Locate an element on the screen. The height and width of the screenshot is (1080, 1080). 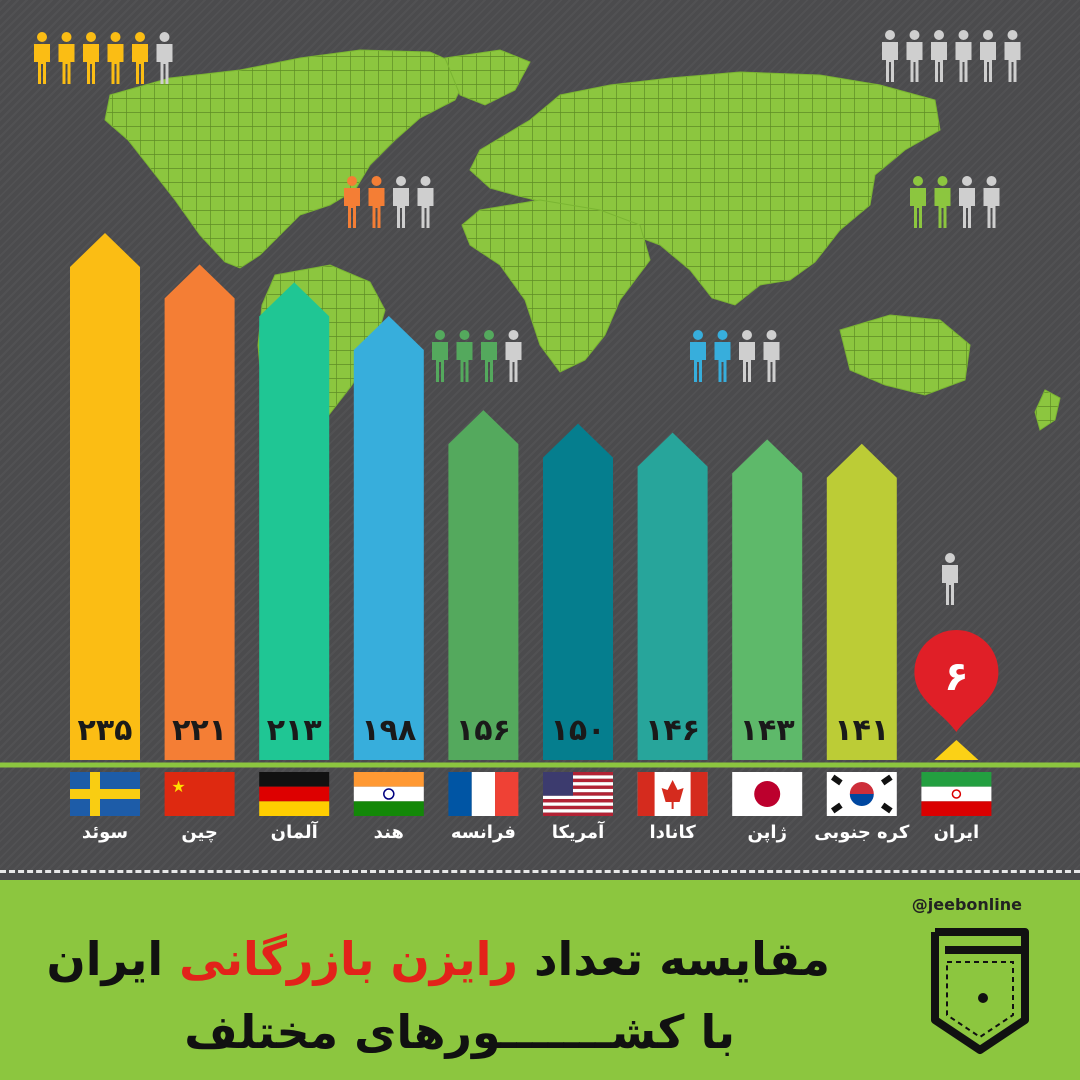
category-label: فرانسه is located at coordinates (483, 832).